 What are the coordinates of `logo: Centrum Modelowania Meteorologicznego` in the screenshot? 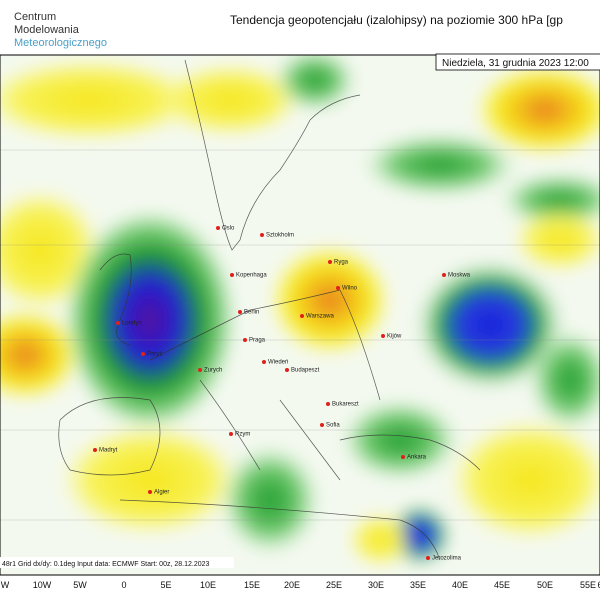 It's located at (60, 30).